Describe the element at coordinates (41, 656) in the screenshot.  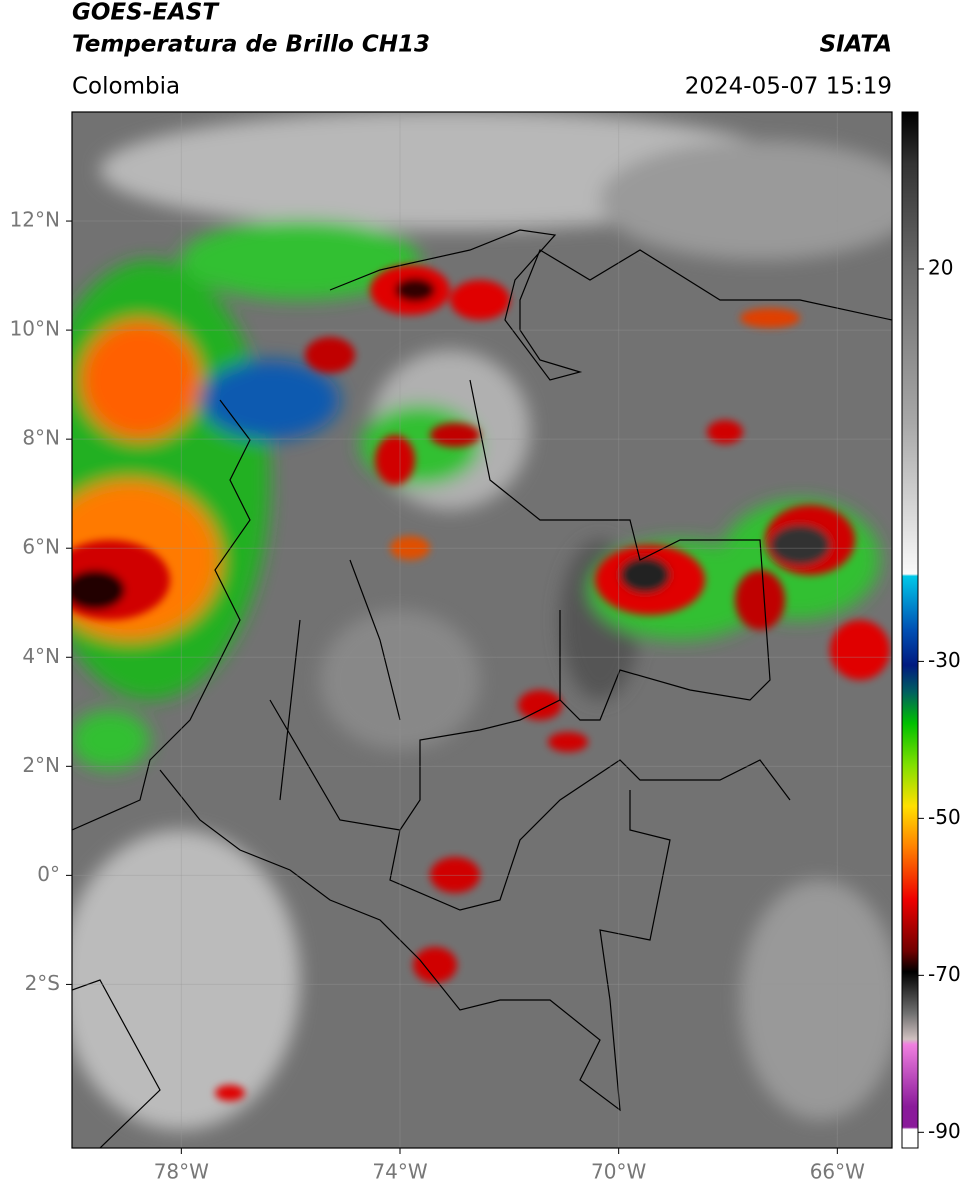
I see `y-tick-label: 4°N` at that location.